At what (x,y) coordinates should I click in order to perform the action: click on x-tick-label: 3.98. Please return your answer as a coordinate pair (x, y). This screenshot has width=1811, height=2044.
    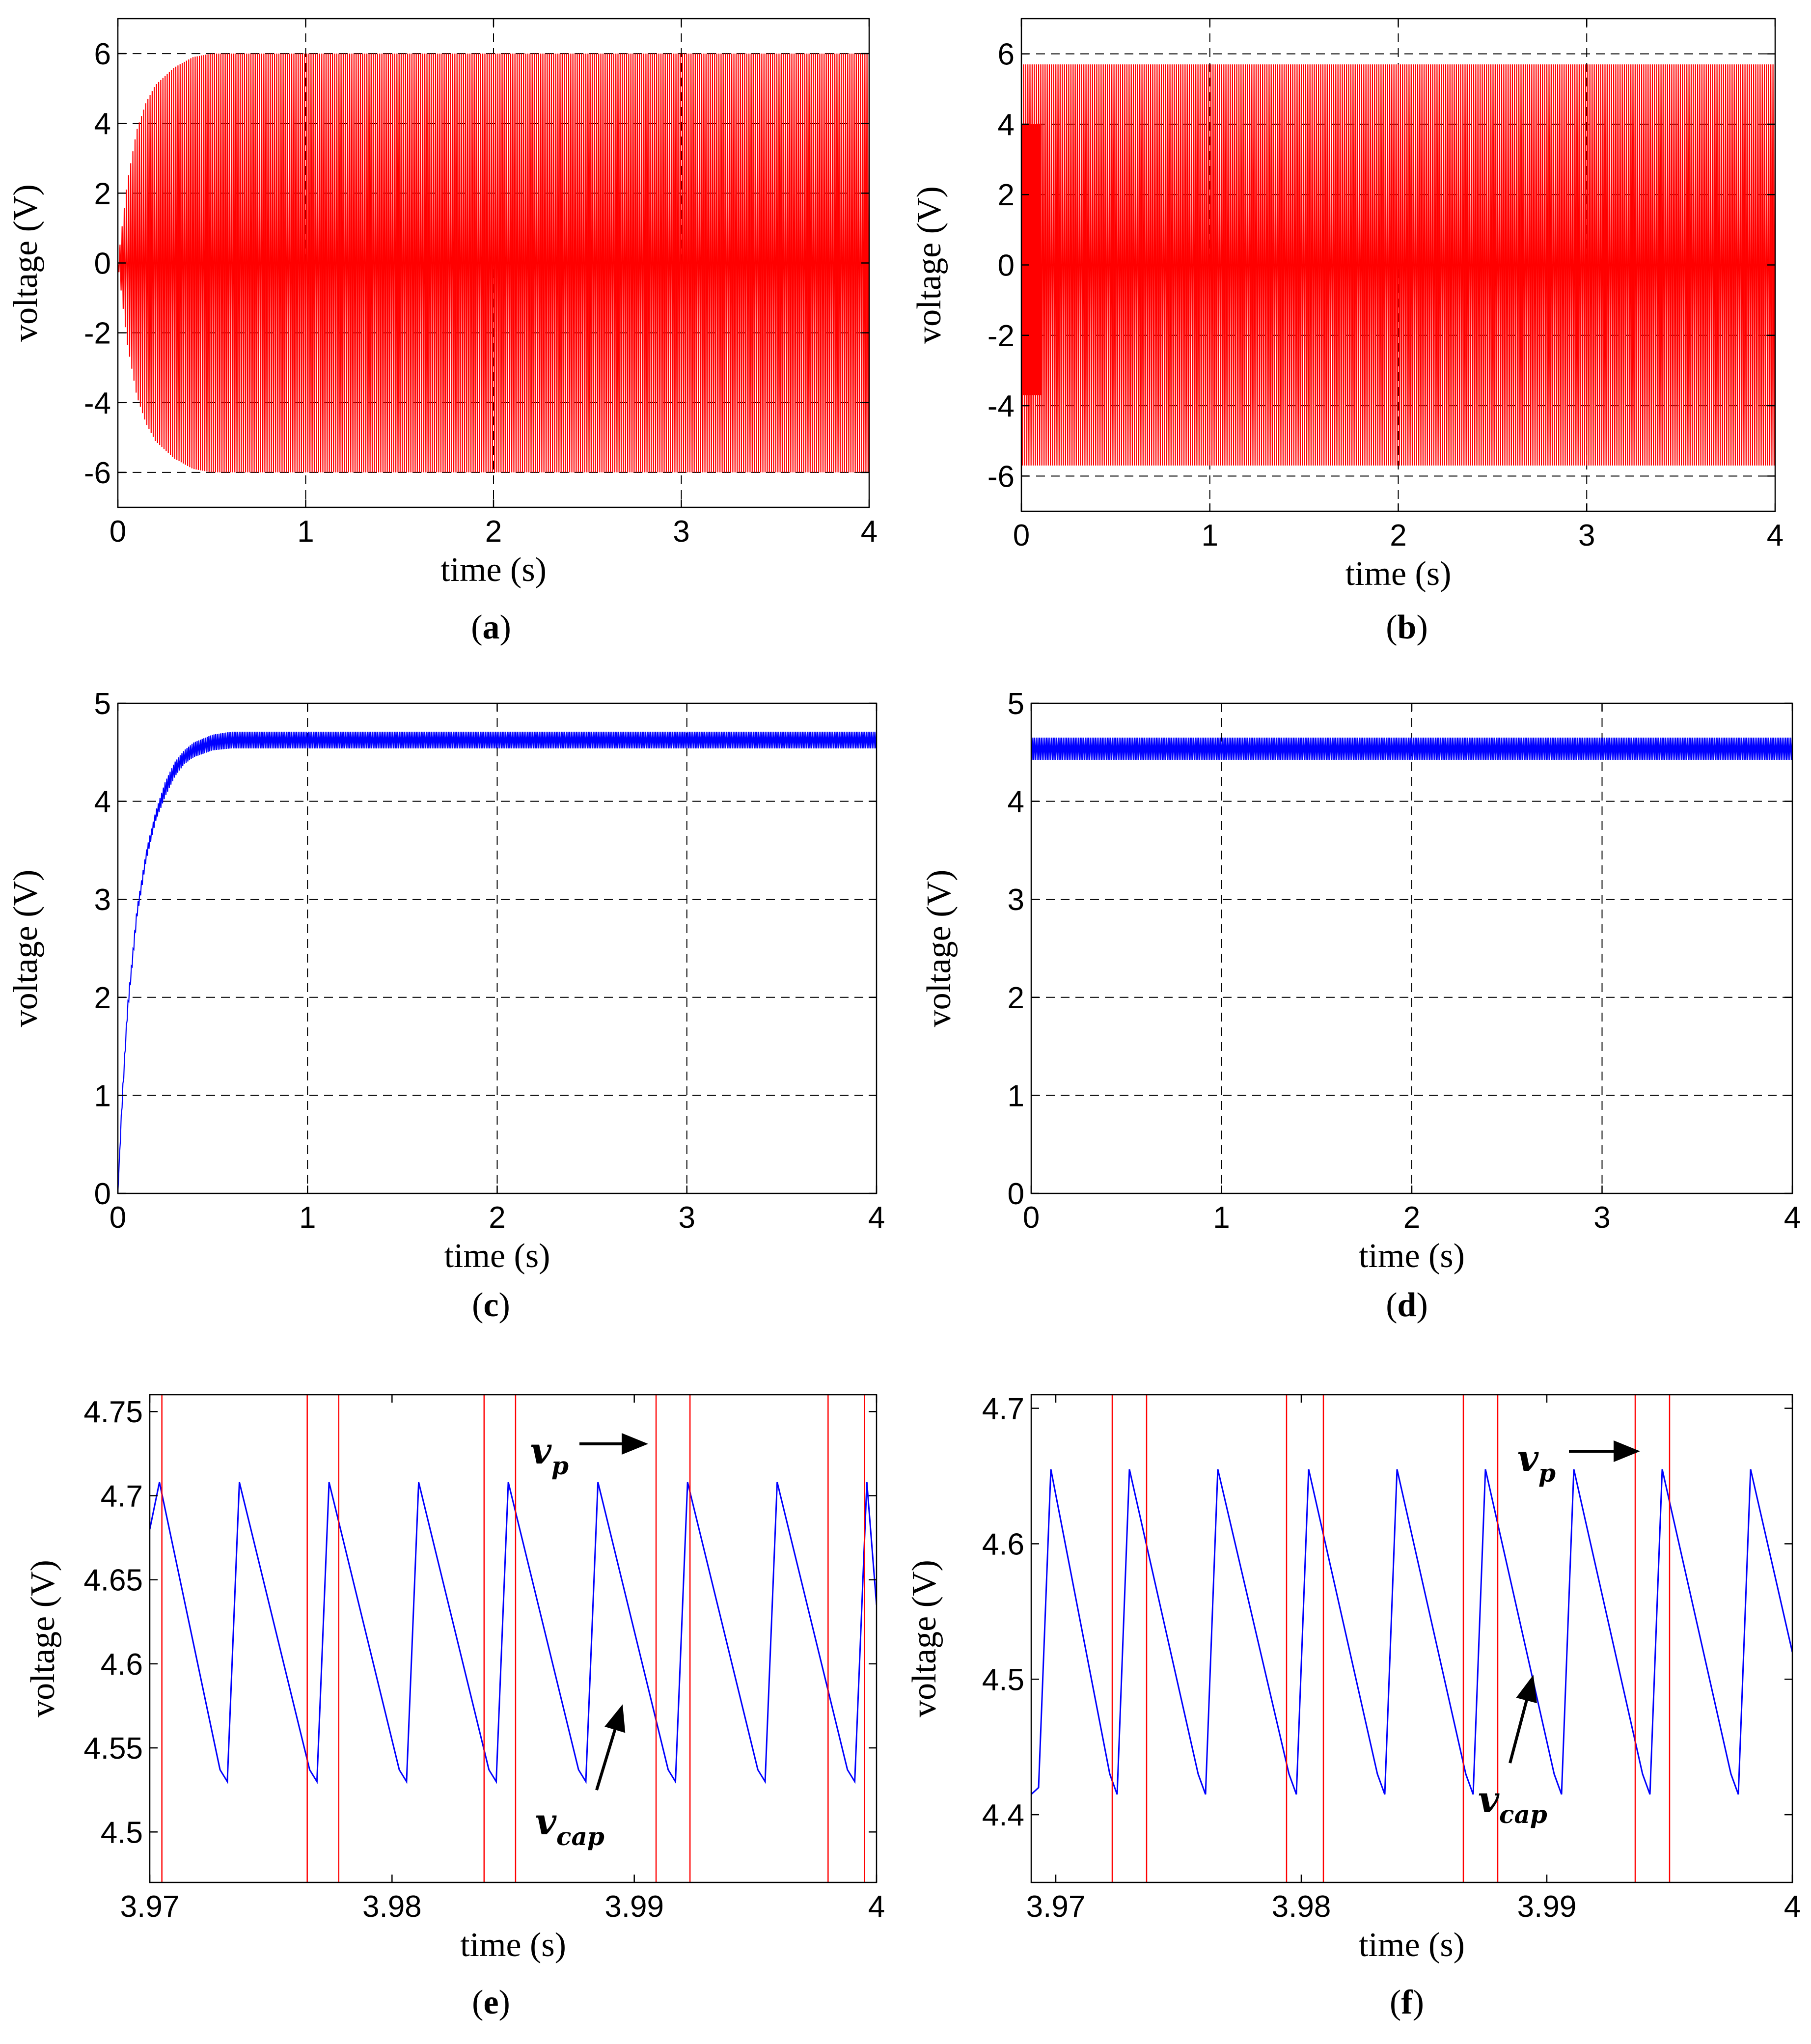
    Looking at the image, I should click on (1301, 1907).